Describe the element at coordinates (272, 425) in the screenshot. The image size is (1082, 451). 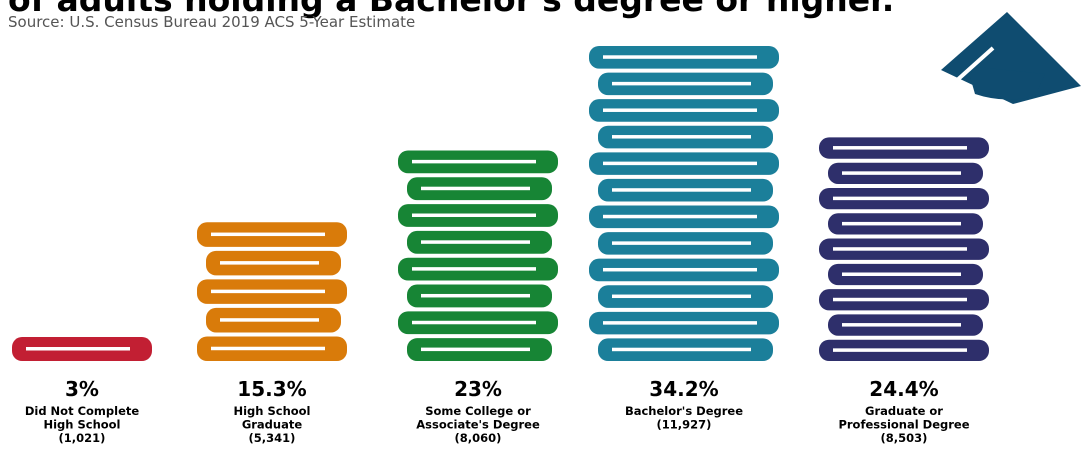
I see `category-label: Graduate` at that location.